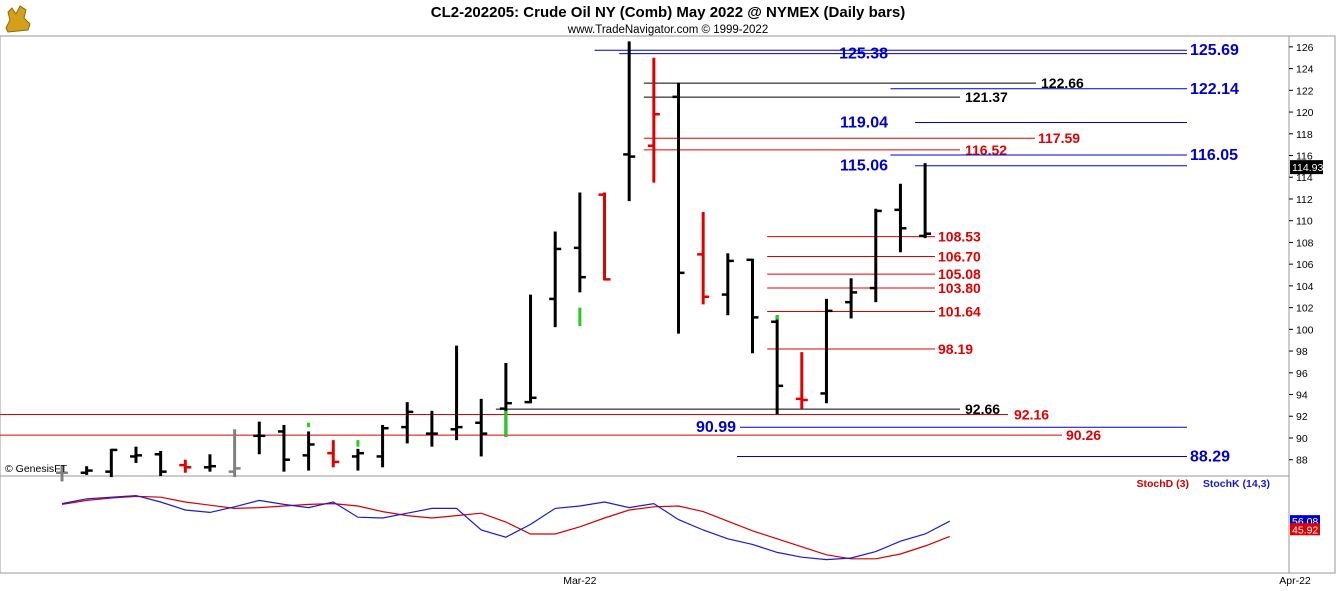 This screenshot has width=1336, height=591. Describe the element at coordinates (1305, 243) in the screenshot. I see `y-tick-label: 108` at that location.